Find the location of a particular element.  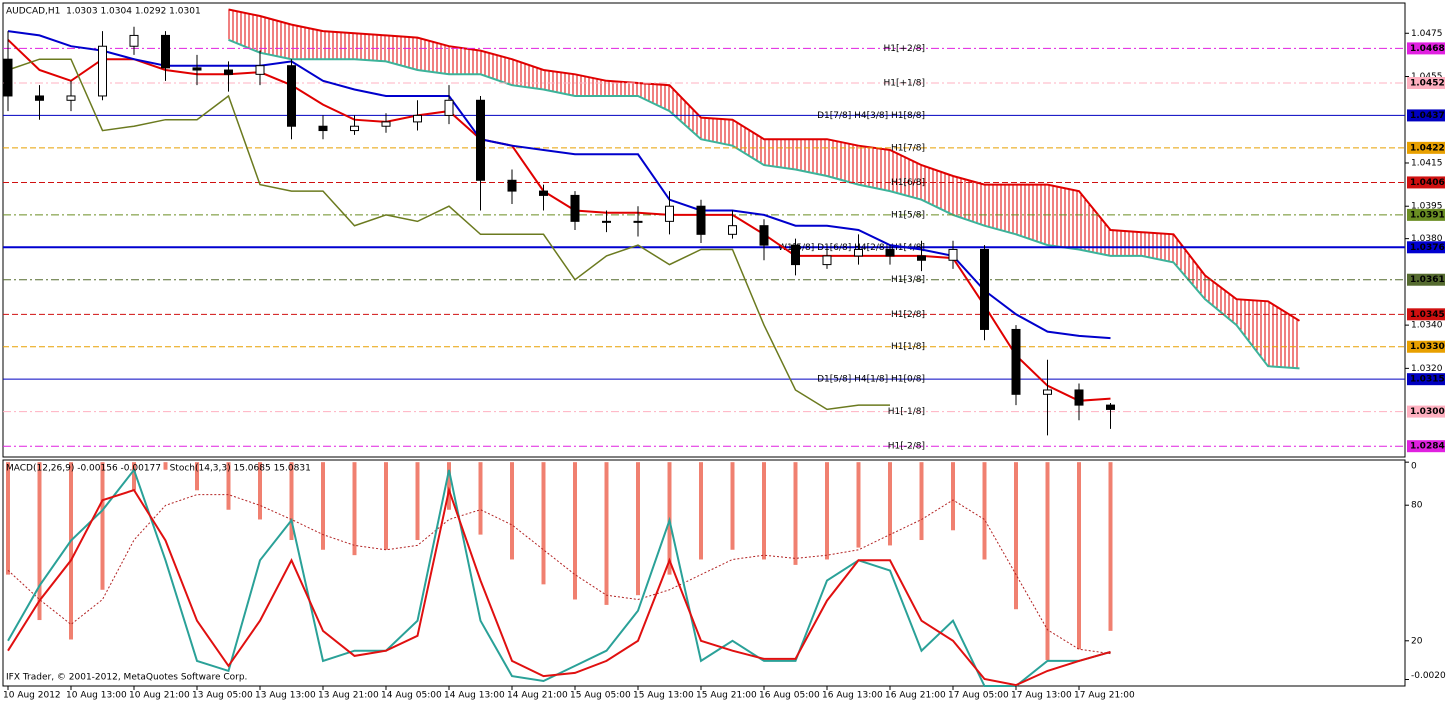

x-tick-label: 13 Aug 21:00 is located at coordinates (348, 696).